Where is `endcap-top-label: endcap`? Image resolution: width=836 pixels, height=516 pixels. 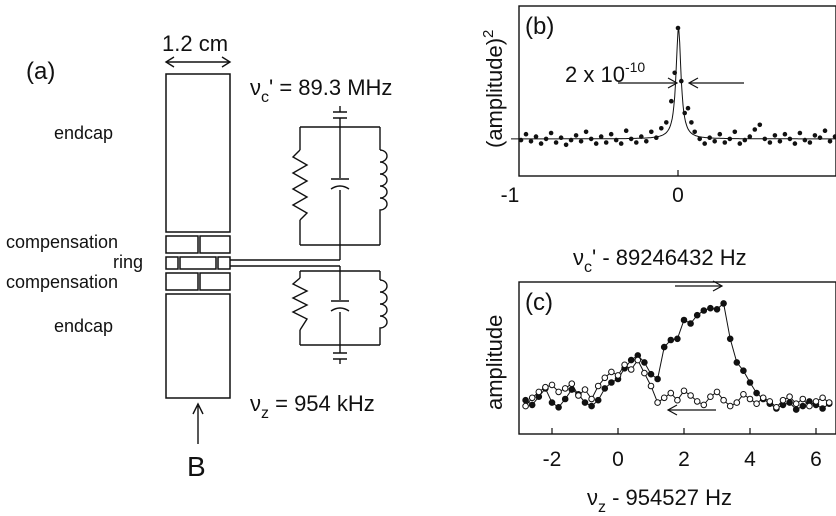
endcap-top-label: endcap is located at coordinates (83, 133).